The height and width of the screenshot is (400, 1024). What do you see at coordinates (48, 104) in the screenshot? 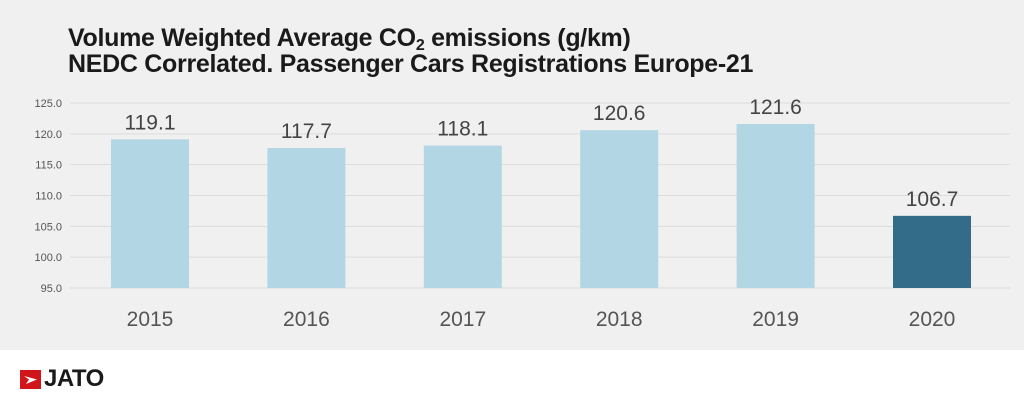
I see `y-tick-label: 125.0` at bounding box center [48, 104].